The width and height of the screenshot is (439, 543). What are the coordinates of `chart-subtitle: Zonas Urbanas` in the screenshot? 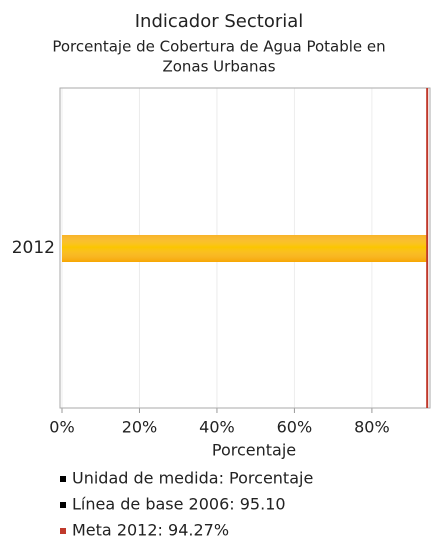 It's located at (218, 67).